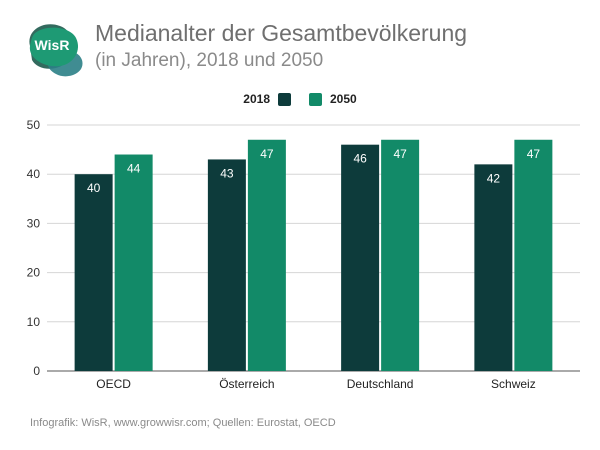 The height and width of the screenshot is (450, 600). Describe the element at coordinates (284, 99) in the screenshot. I see `legend-swatch-2018` at that location.